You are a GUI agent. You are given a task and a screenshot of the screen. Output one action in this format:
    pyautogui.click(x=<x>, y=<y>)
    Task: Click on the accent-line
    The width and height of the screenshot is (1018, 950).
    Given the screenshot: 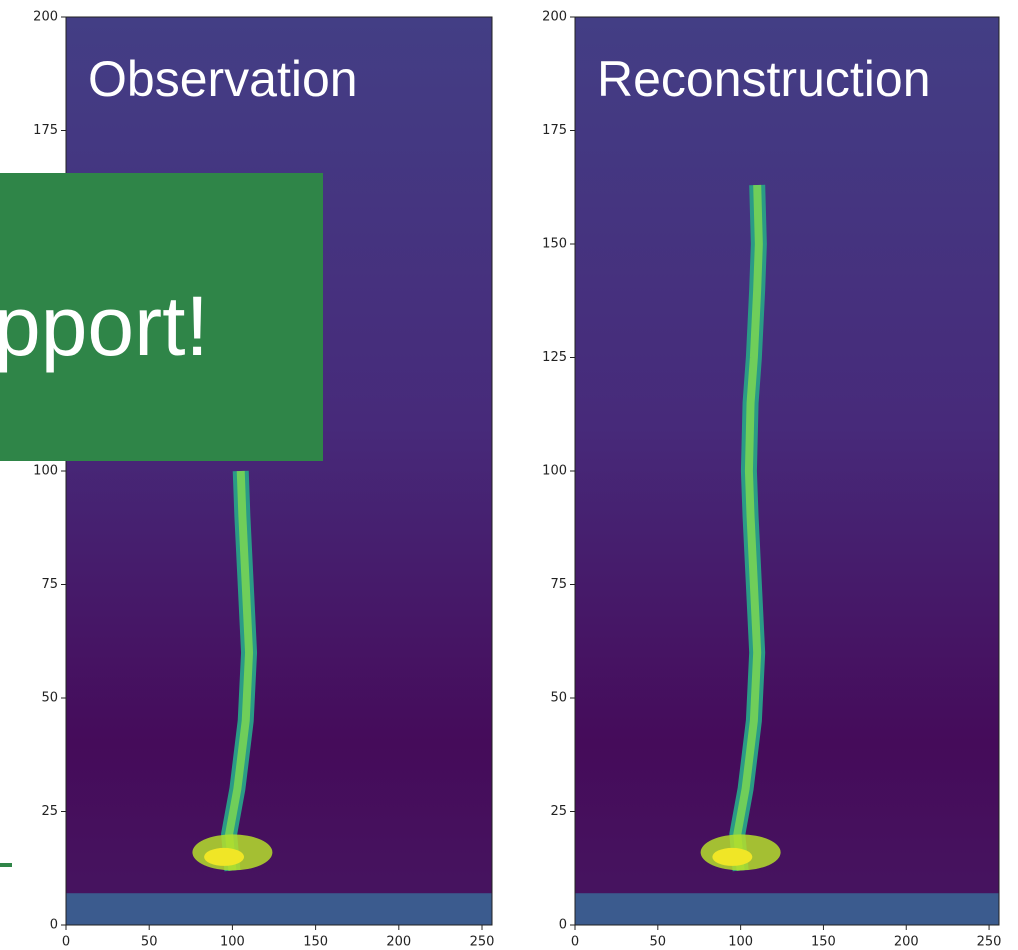 What is the action you would take?
    pyautogui.click(x=6, y=865)
    